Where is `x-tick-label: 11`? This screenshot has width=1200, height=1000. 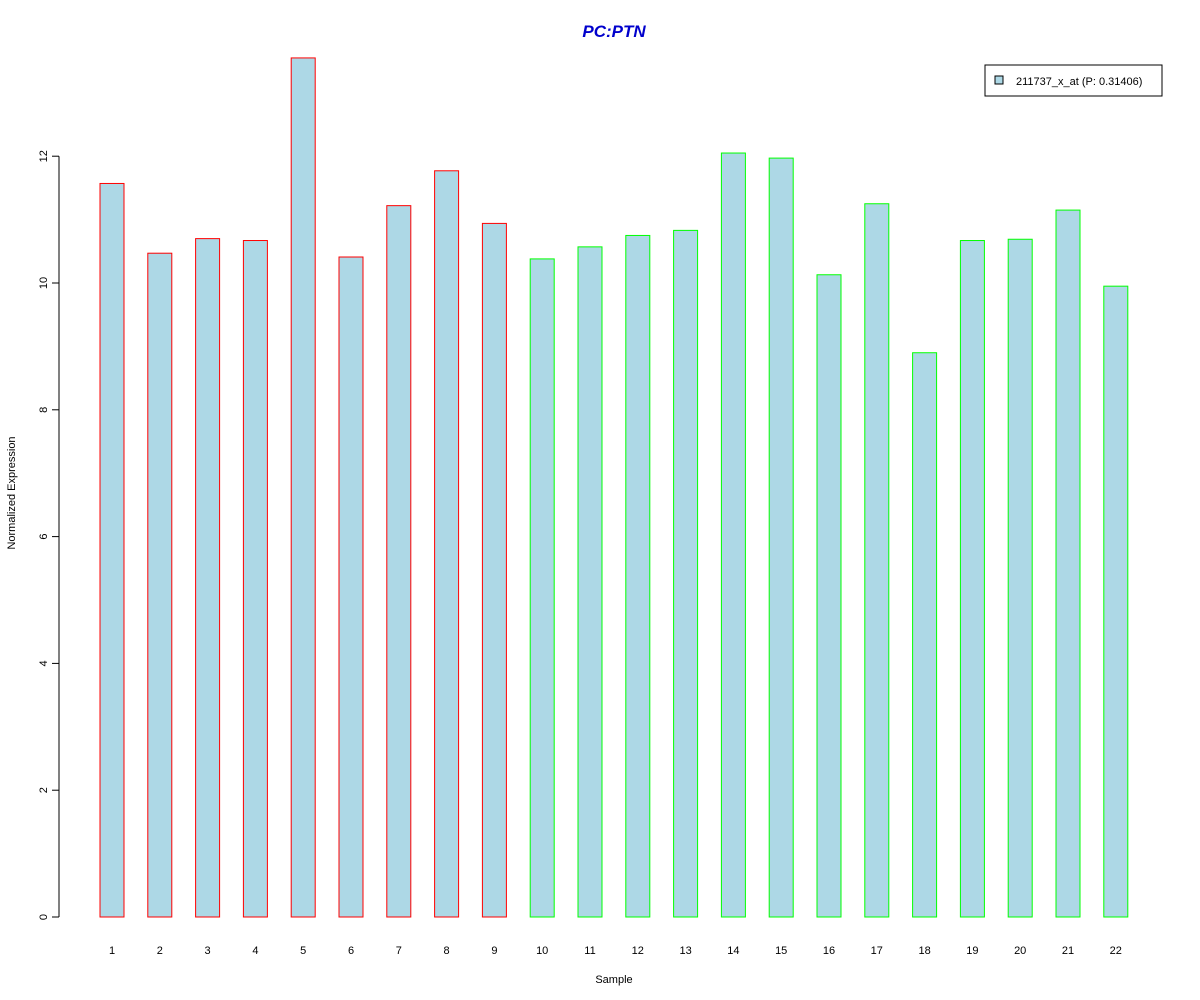 x-tick-label: 11 is located at coordinates (589, 951).